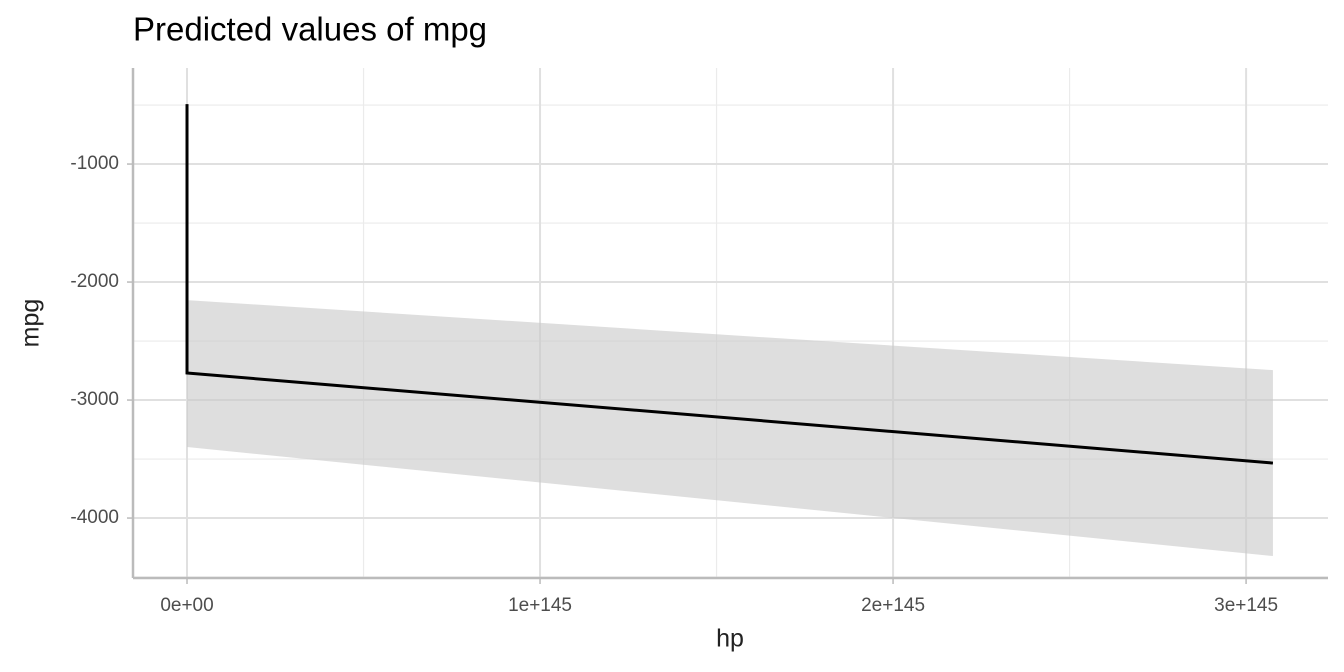 Image resolution: width=1344 pixels, height=672 pixels. Describe the element at coordinates (186, 605) in the screenshot. I see `x-tick-label: 0e+00` at that location.